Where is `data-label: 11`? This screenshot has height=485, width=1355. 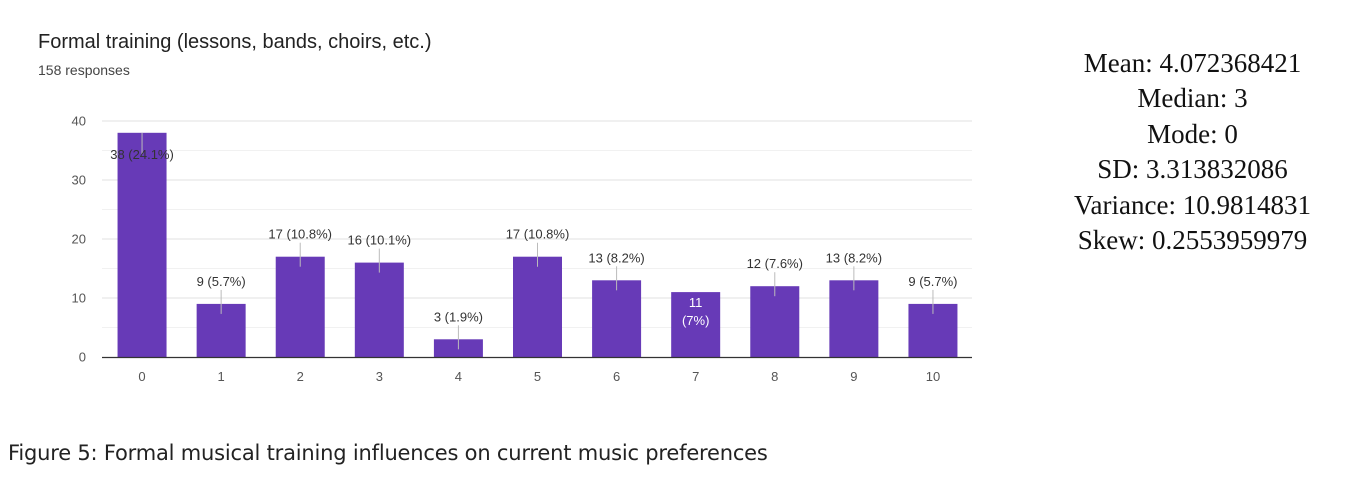
data-label: 11 is located at coordinates (696, 302).